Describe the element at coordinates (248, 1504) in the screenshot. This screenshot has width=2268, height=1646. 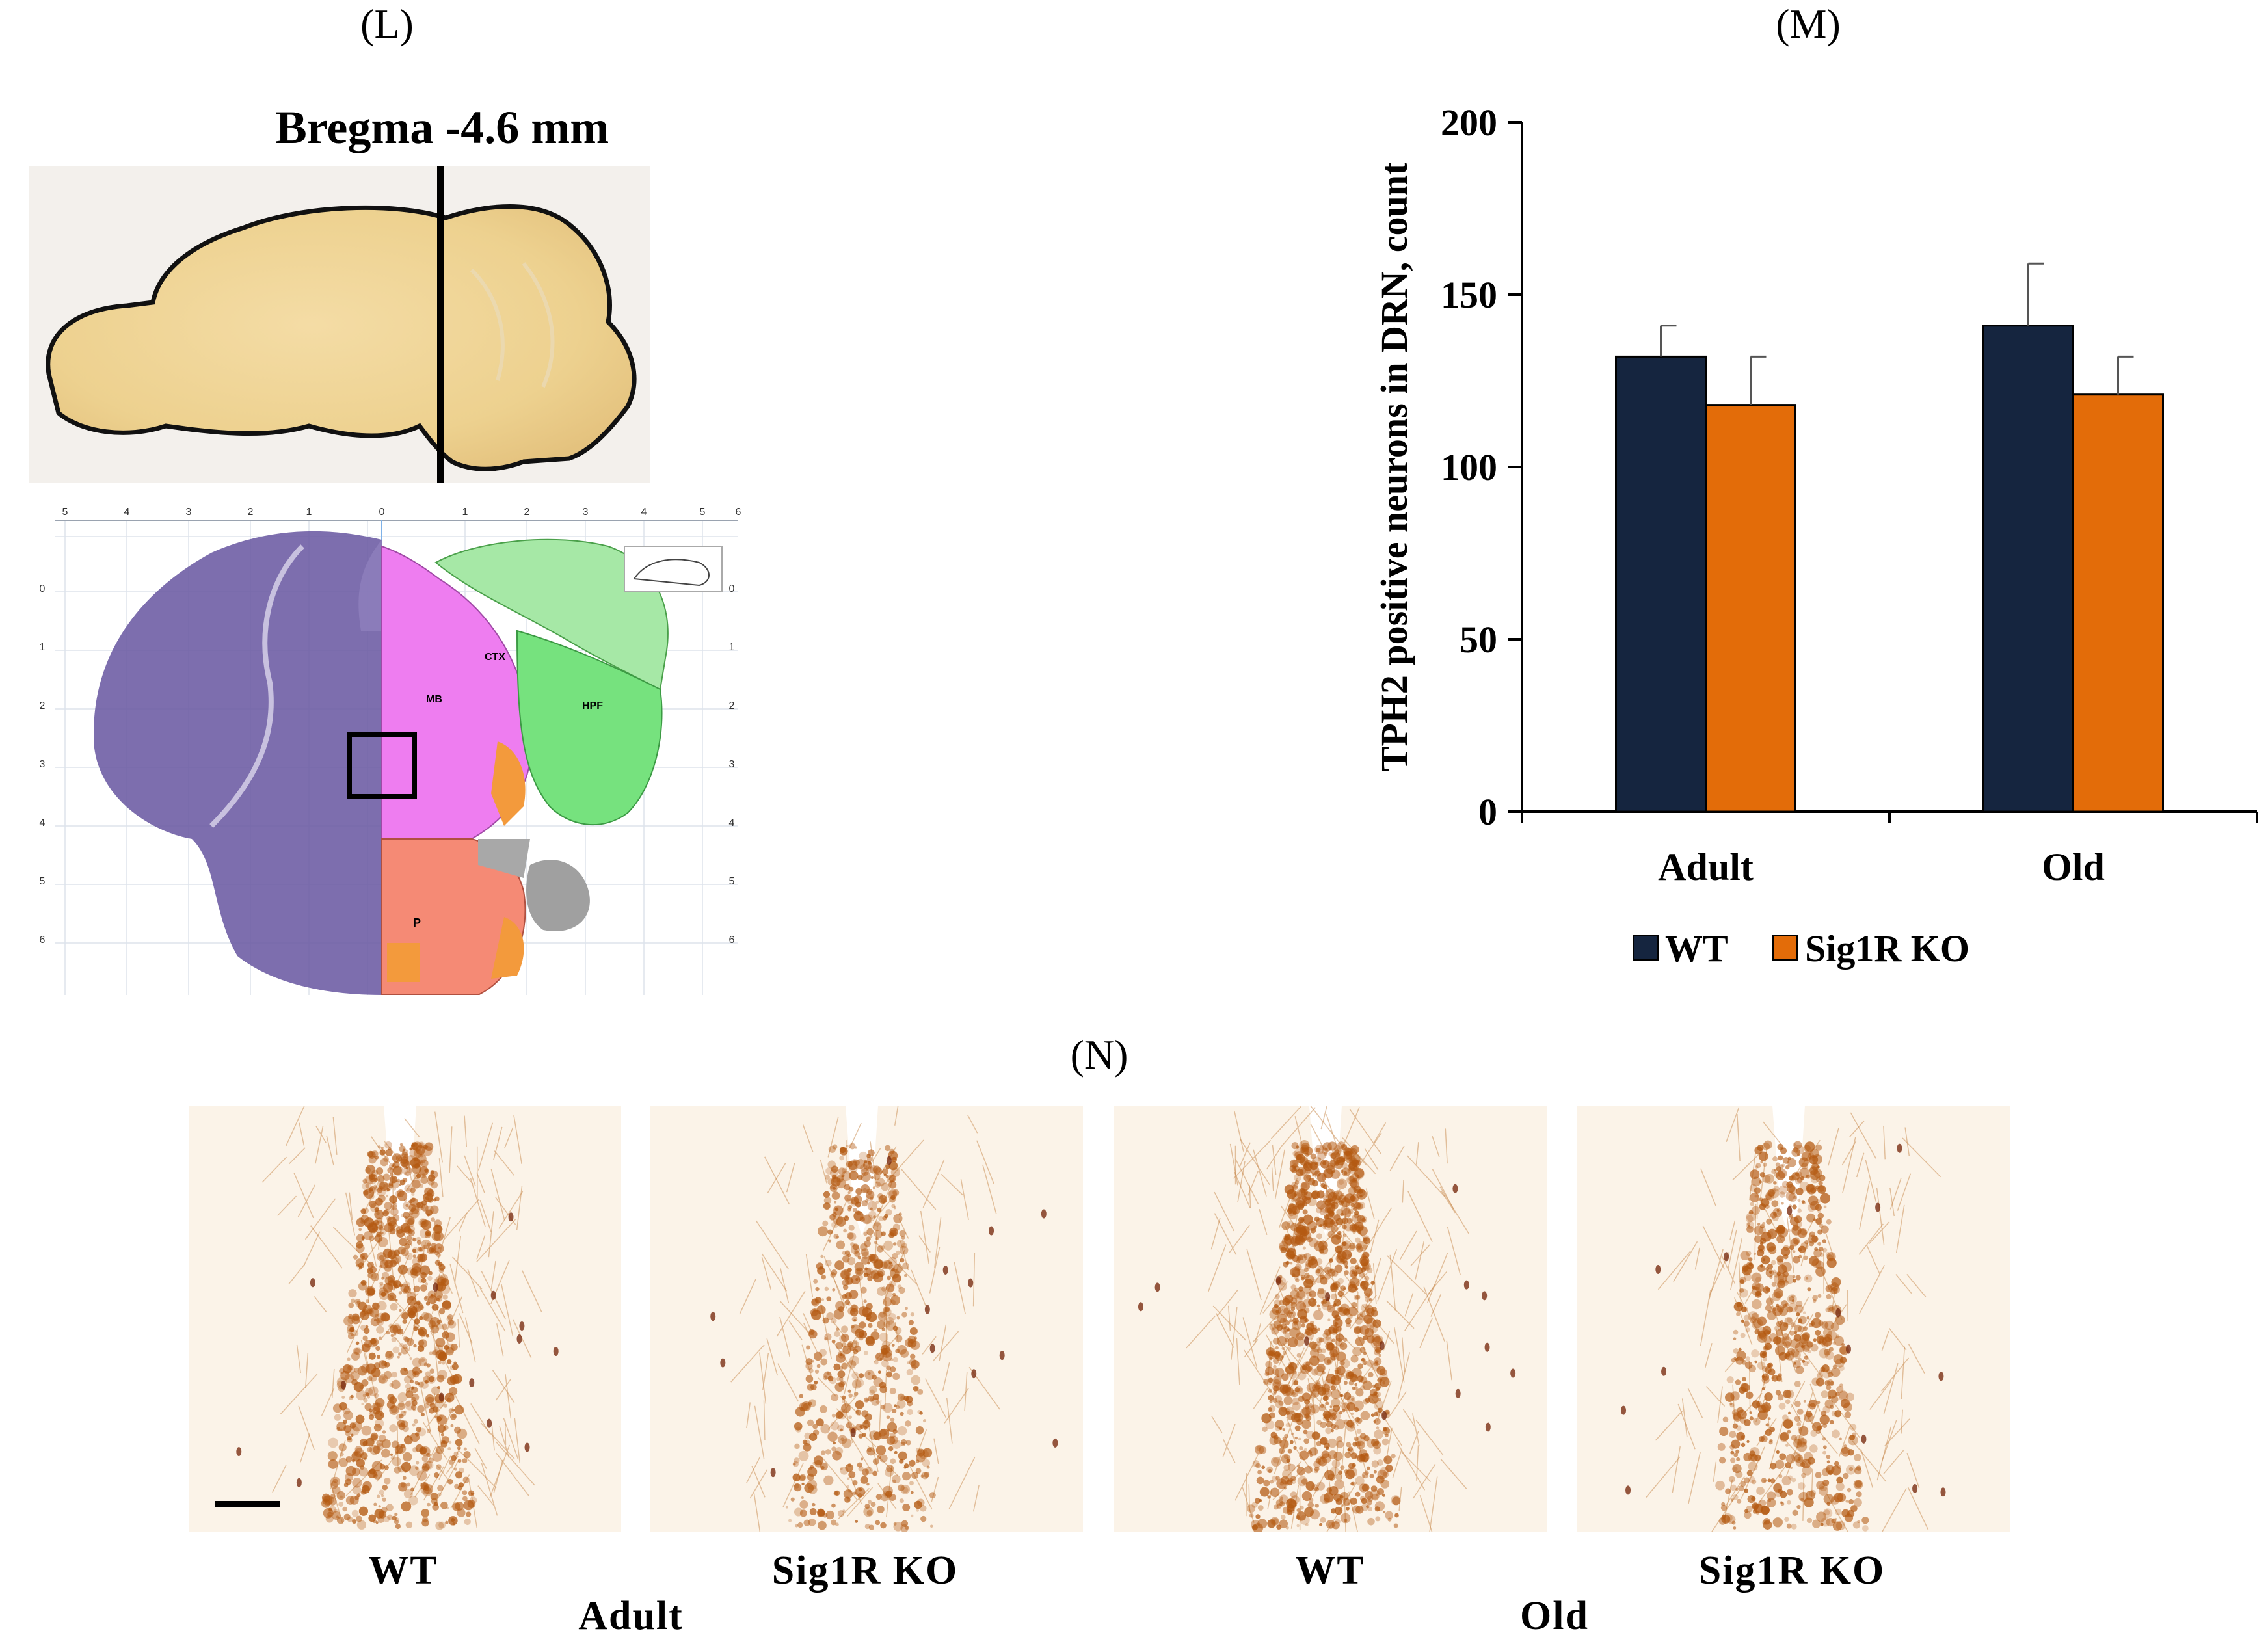
I see `scale-bar` at that location.